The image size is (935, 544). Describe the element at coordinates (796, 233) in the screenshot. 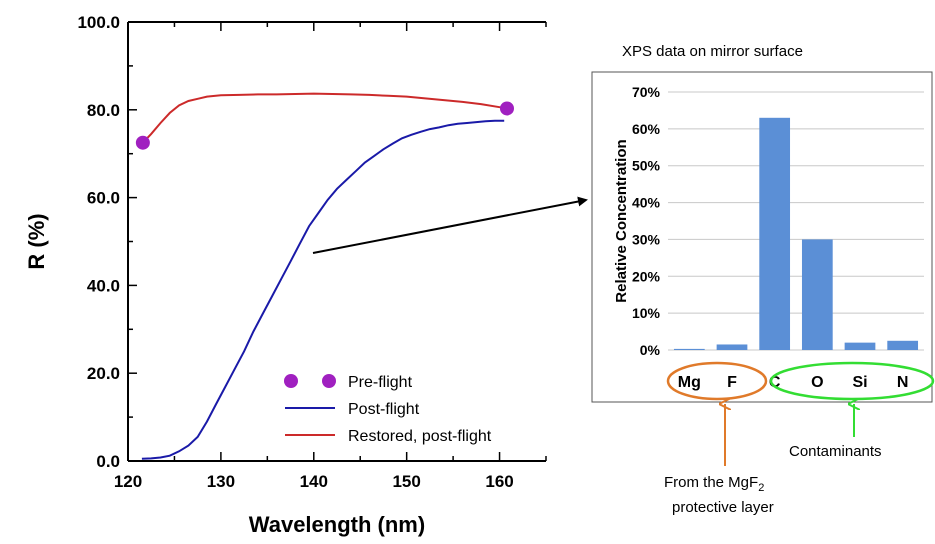

I see `xps-bars` at that location.